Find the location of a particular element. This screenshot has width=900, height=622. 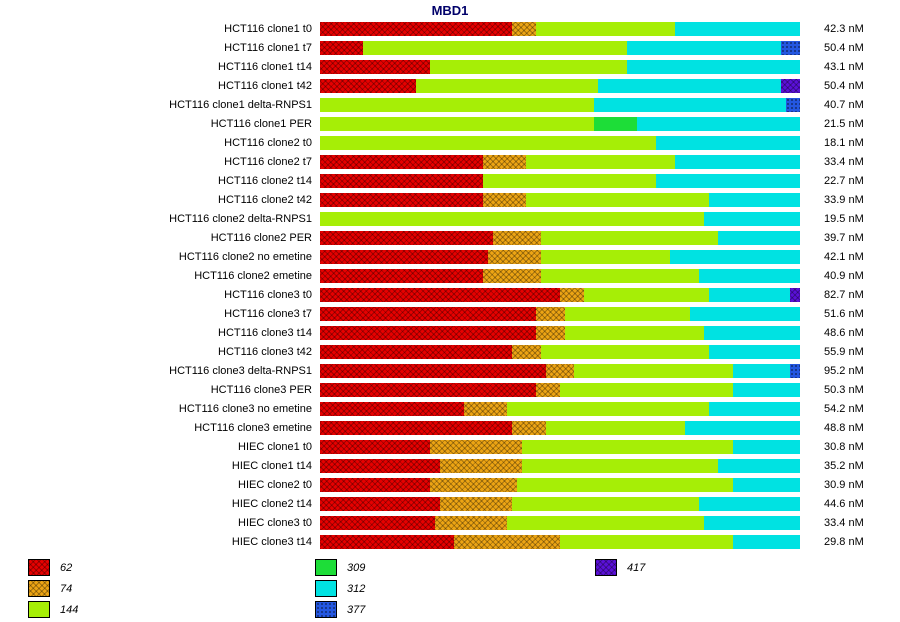

row-label: HCT116 clone1 PER is located at coordinates (261, 123).